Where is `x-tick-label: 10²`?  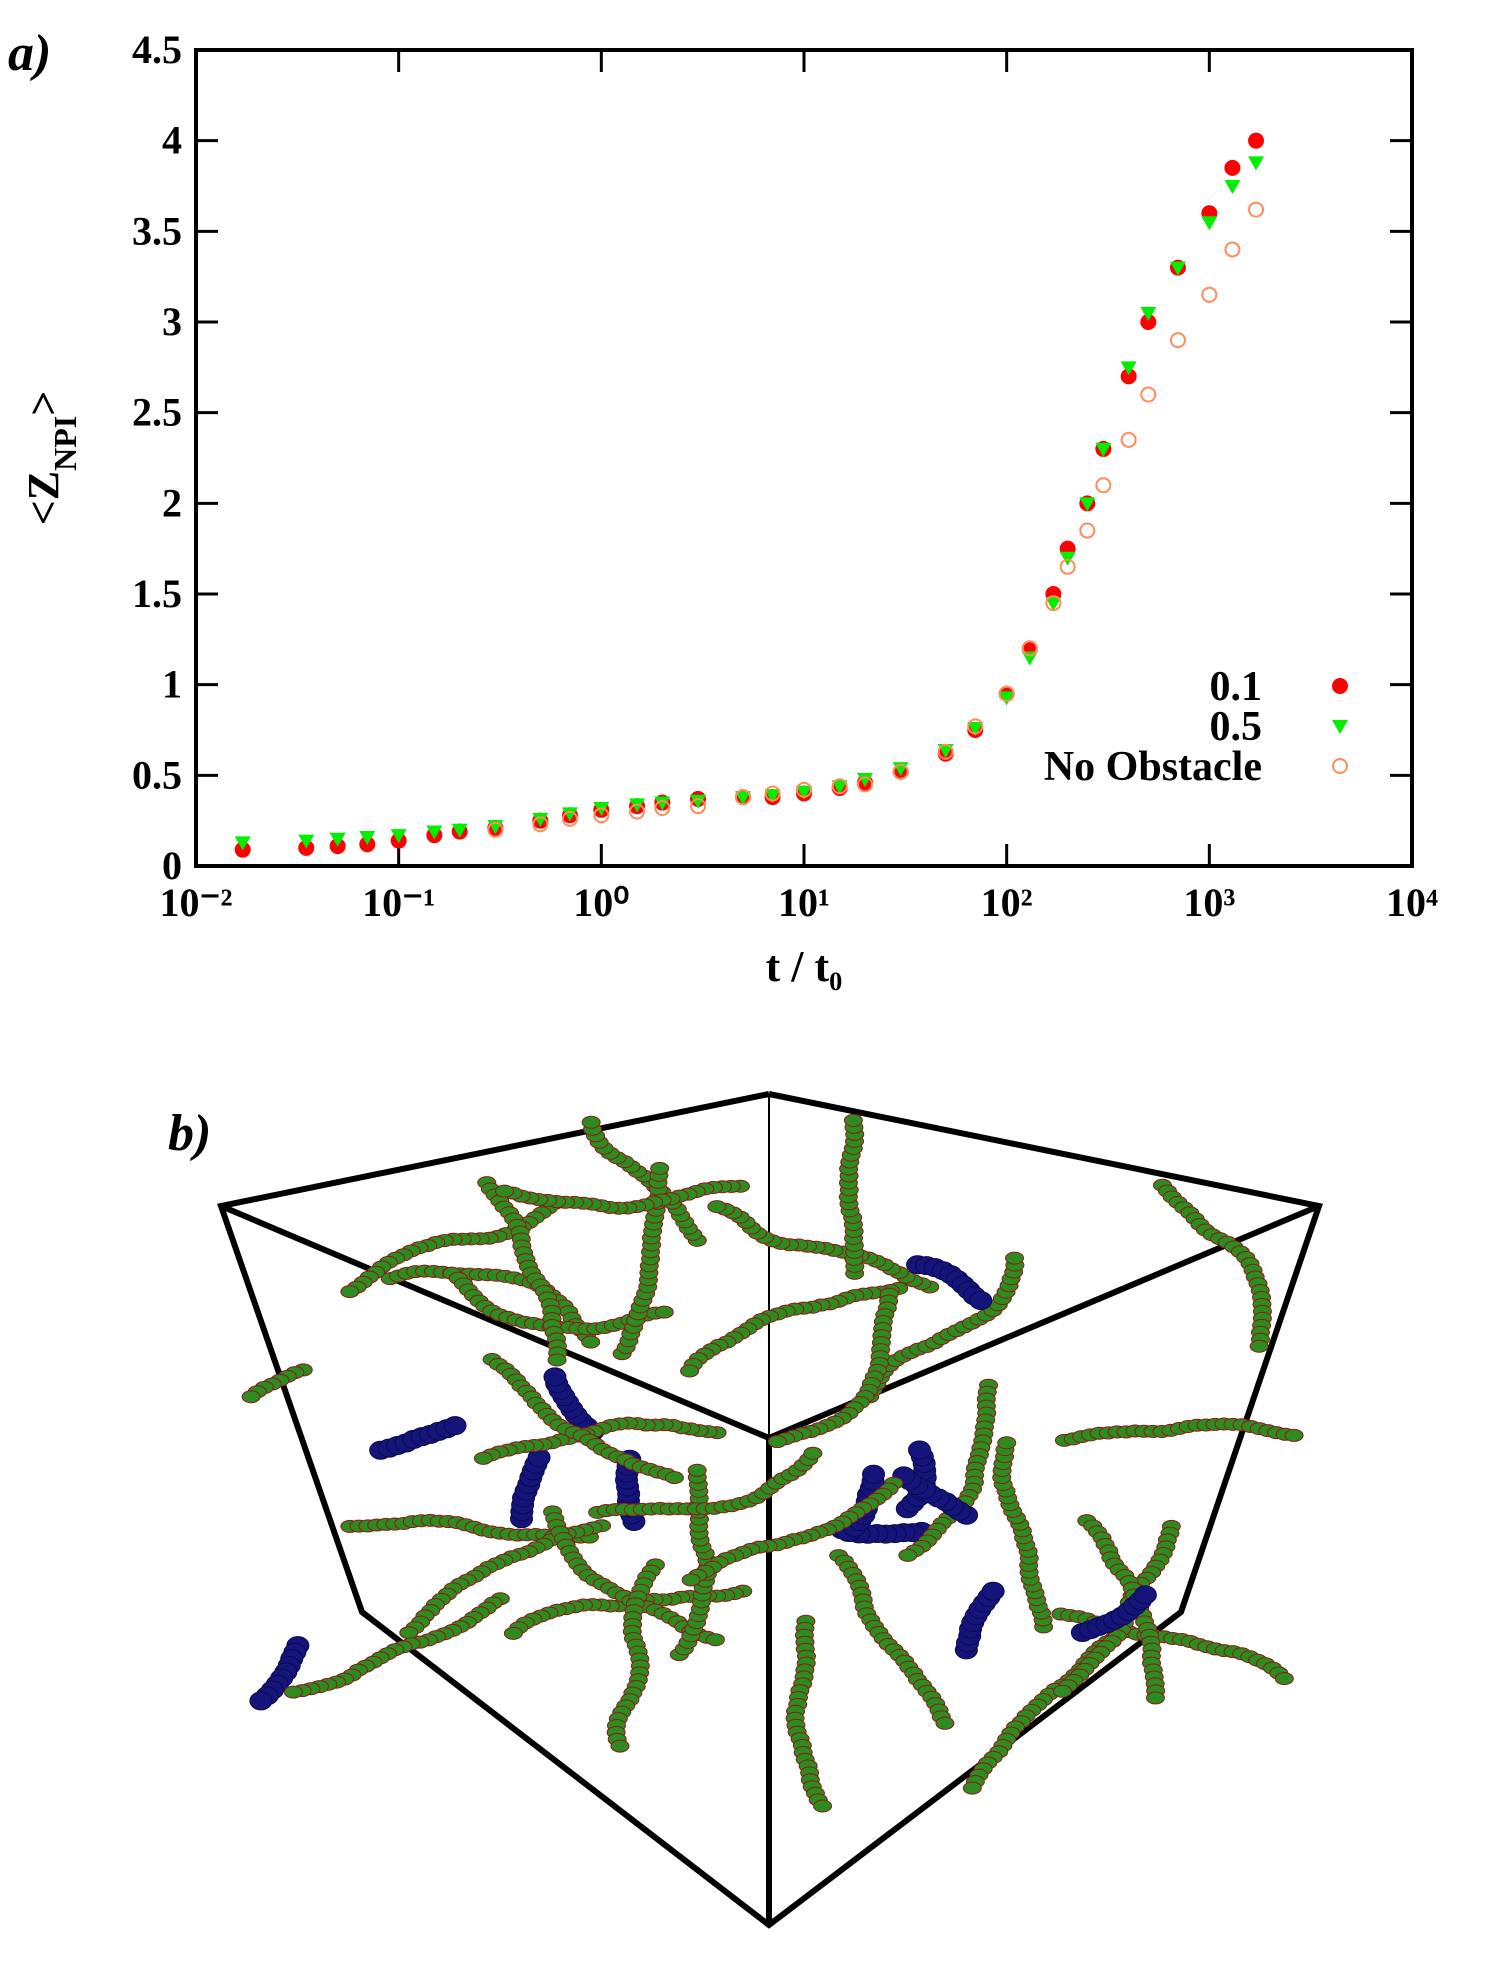 x-tick-label: 10² is located at coordinates (1007, 902).